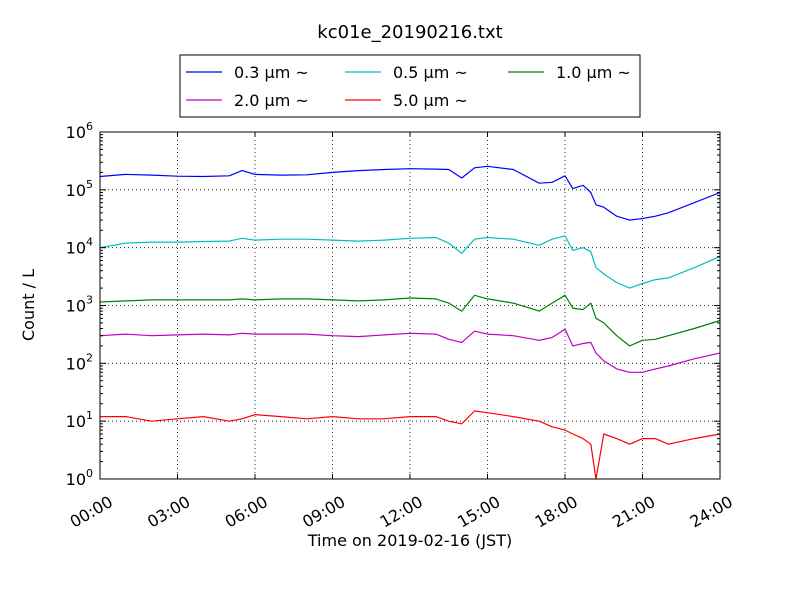 This screenshot has height=600, width=800. I want to click on chart-title: kc01e_20190216.txt, so click(409, 32).